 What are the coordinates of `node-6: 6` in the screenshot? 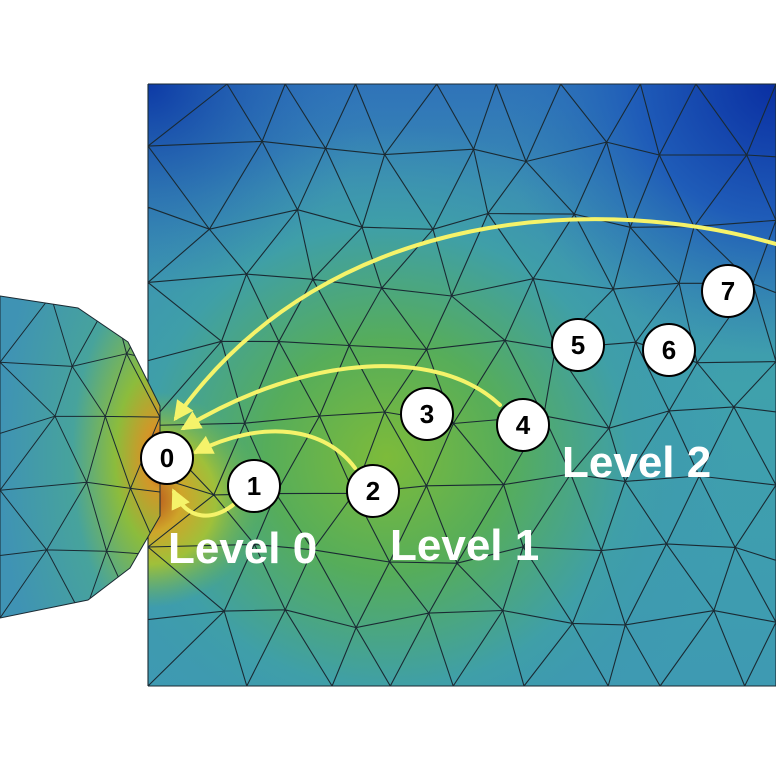 It's located at (669, 350).